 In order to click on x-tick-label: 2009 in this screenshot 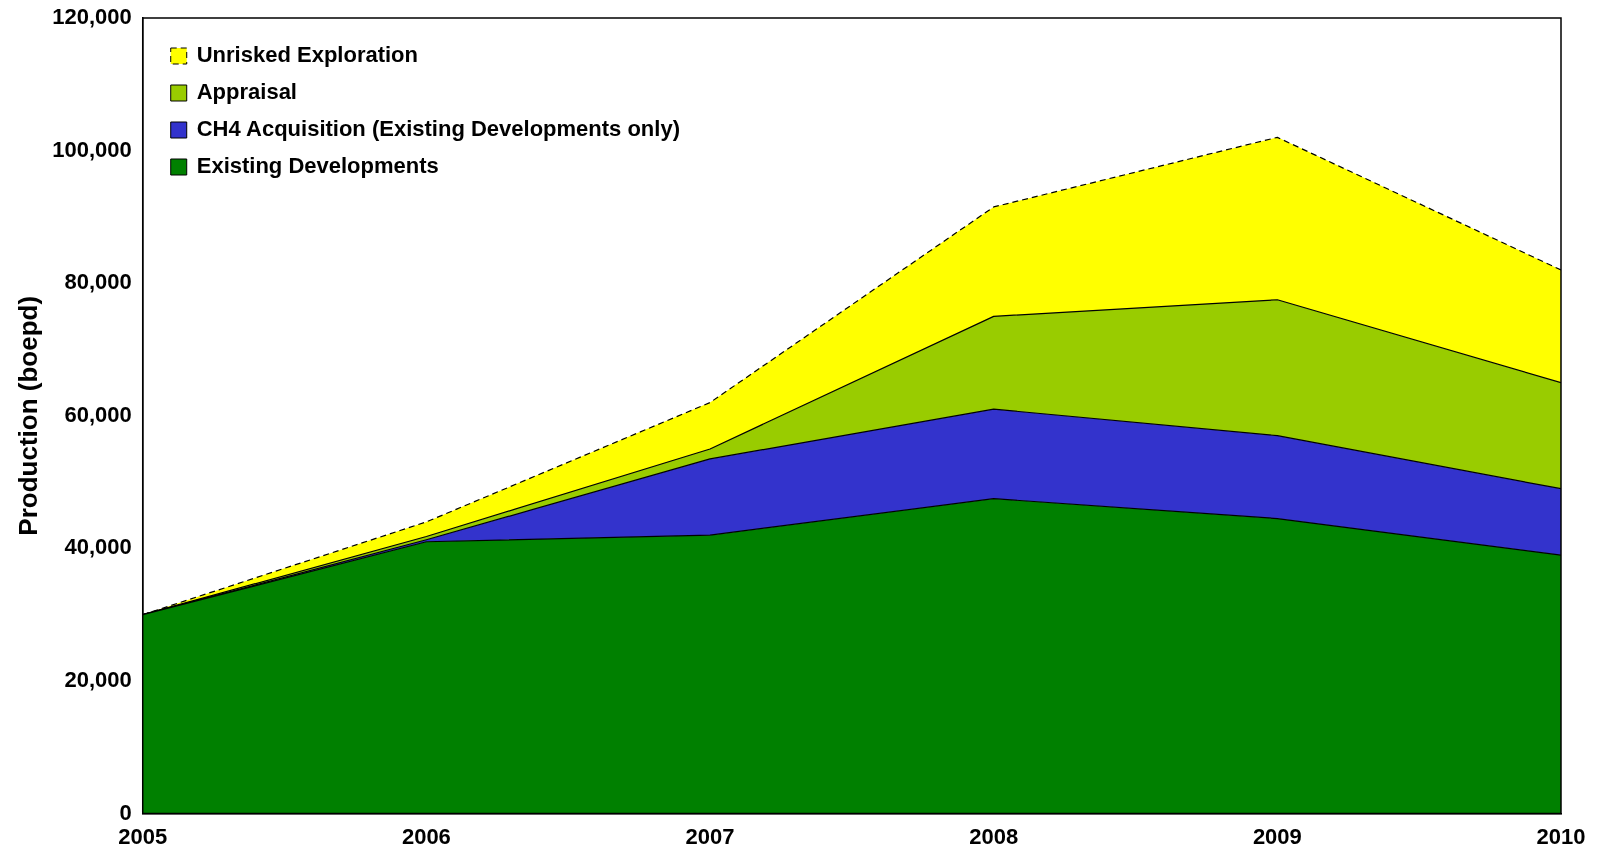, I will do `click(1277, 836)`.